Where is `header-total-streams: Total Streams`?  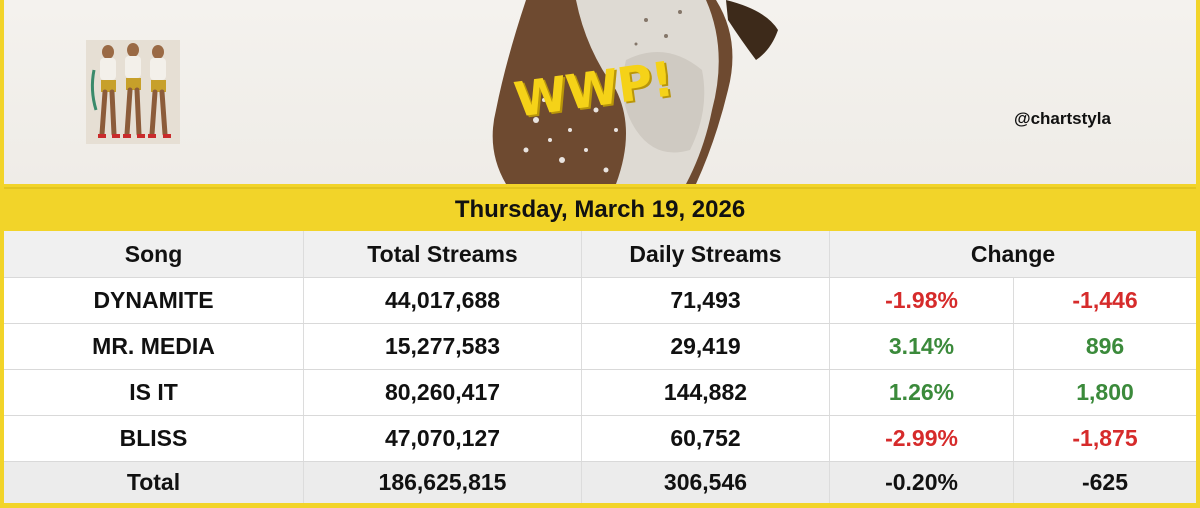 header-total-streams: Total Streams is located at coordinates (443, 254).